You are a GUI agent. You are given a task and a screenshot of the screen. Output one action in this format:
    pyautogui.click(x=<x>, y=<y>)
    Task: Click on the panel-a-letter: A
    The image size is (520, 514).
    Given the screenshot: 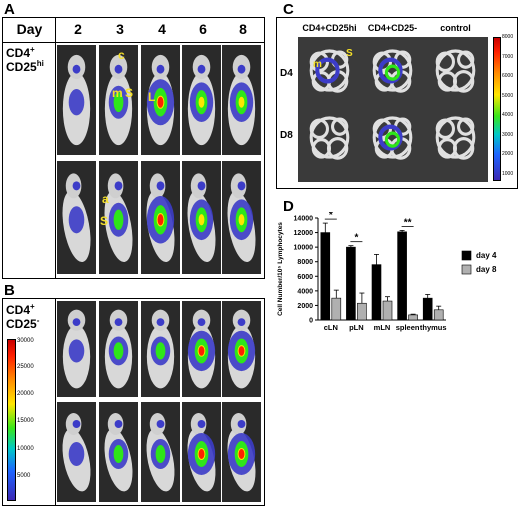 What is the action you would take?
    pyautogui.click(x=9, y=9)
    